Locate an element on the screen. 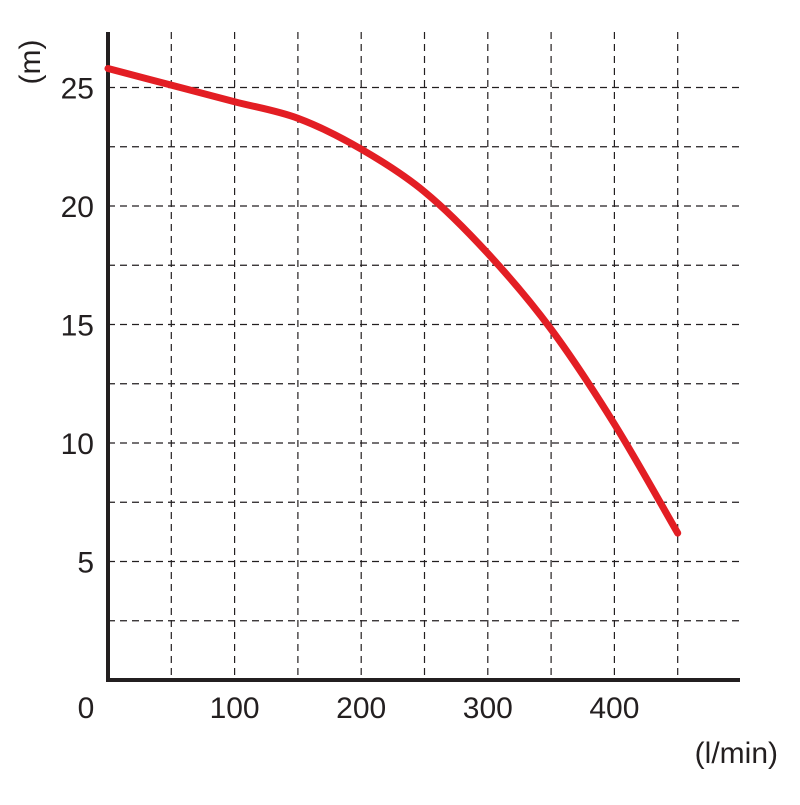 The width and height of the screenshot is (800, 805). x-tick-label: 100 is located at coordinates (235, 708).